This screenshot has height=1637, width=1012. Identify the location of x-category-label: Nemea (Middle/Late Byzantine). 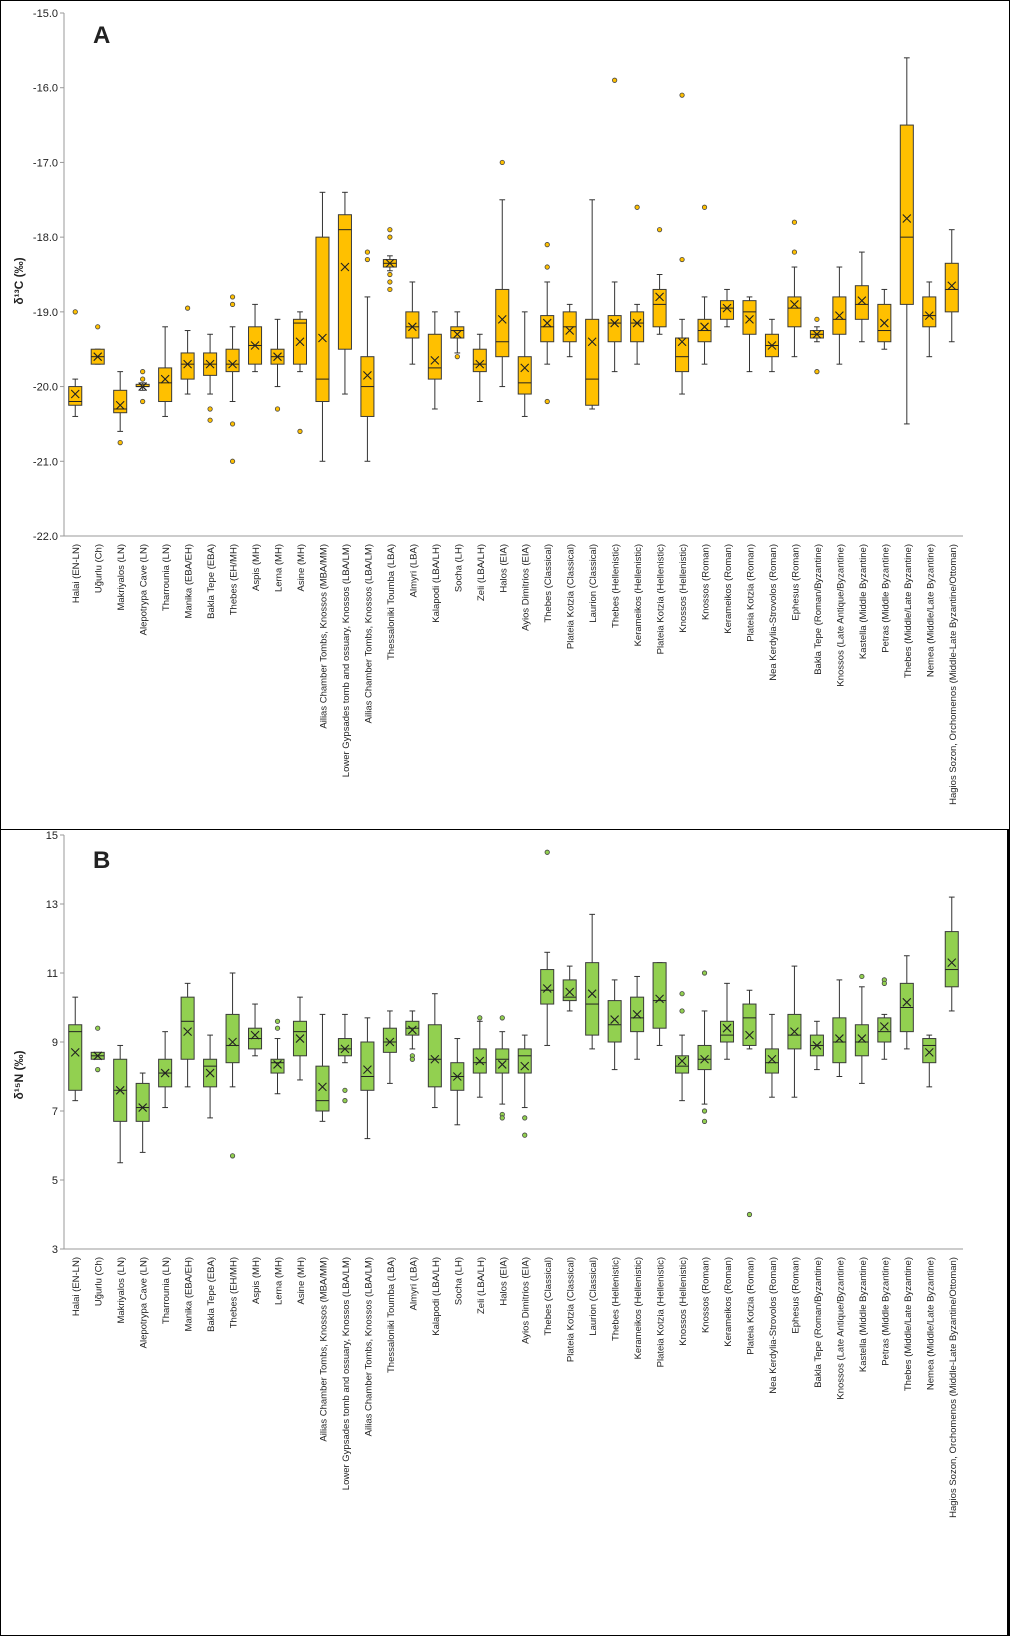
(930, 610).